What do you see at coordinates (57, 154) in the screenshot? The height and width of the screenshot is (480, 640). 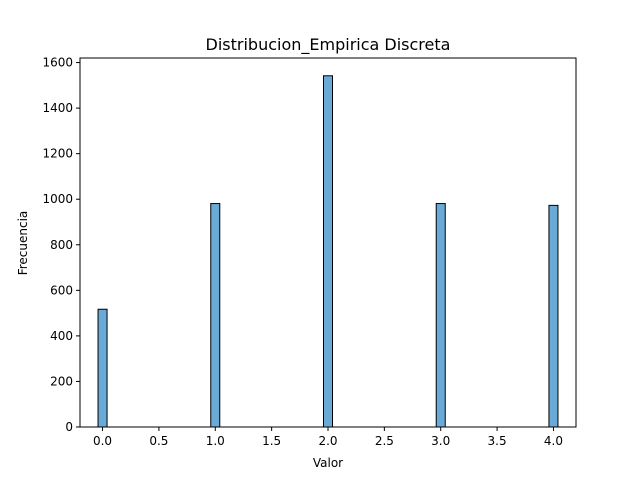 I see `y-tick-label: 1200` at bounding box center [57, 154].